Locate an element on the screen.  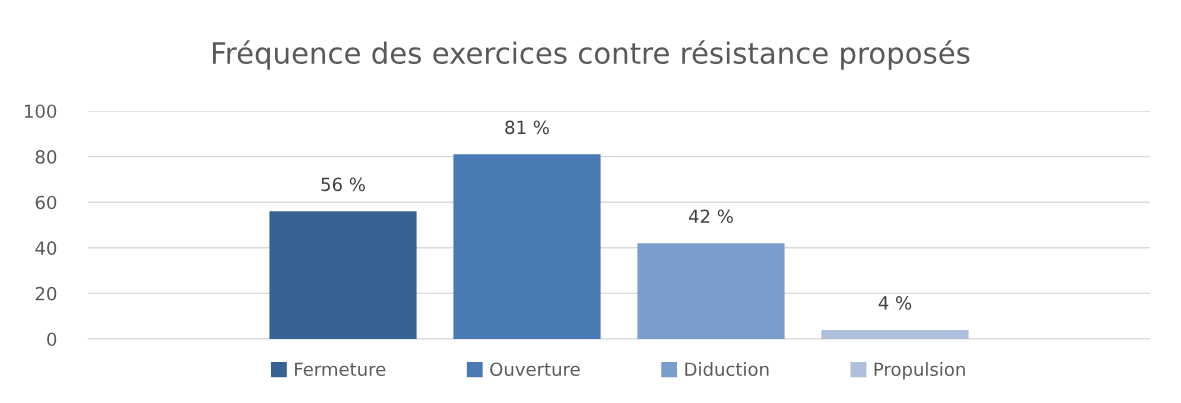
legend-label: Fermeture is located at coordinates (340, 369).